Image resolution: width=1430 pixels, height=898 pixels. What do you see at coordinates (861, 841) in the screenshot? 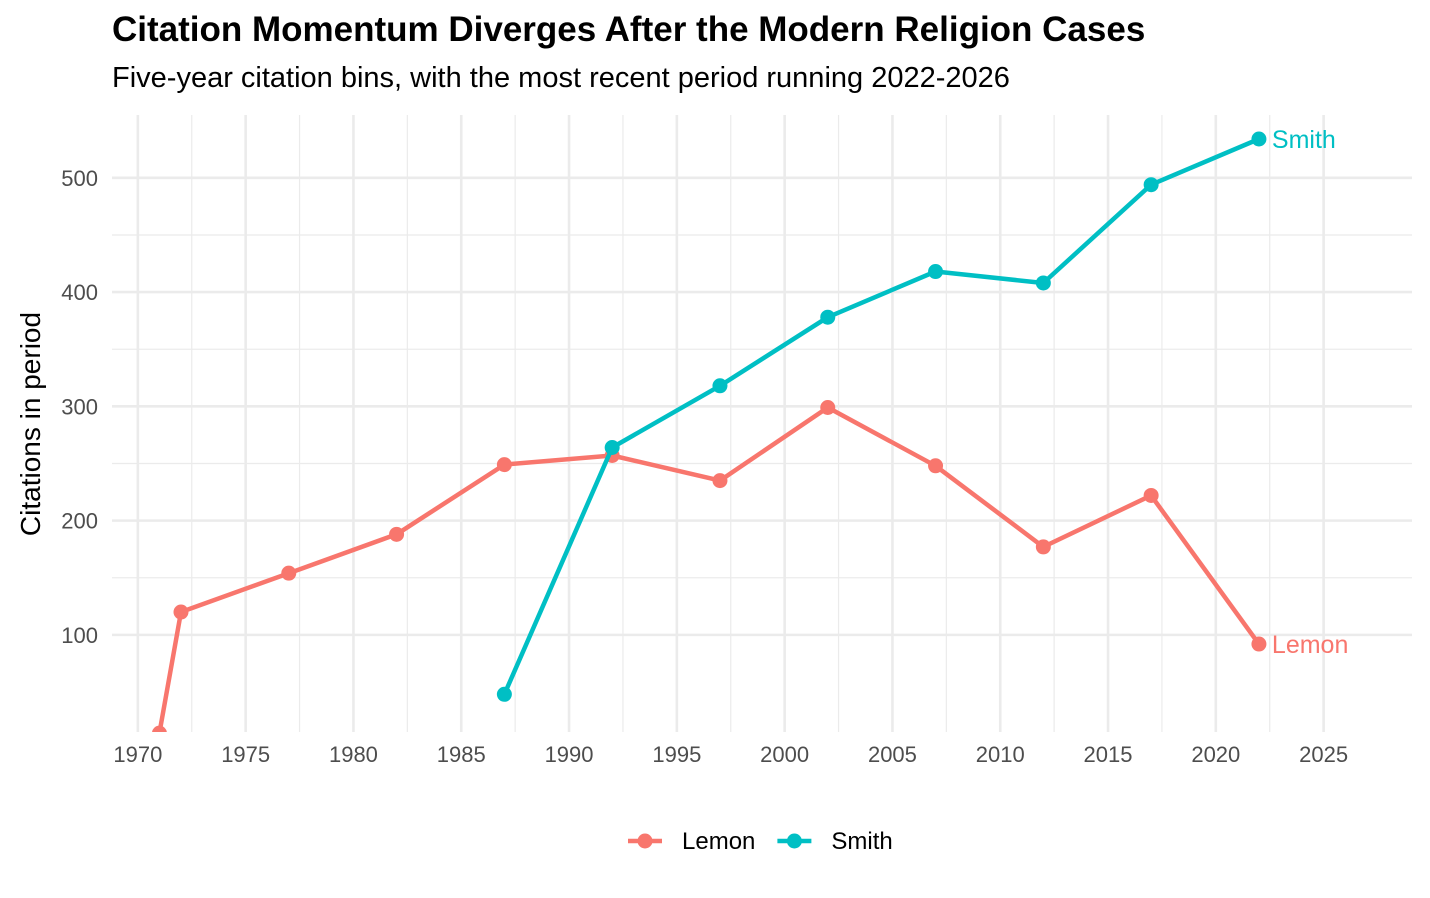
I see `legend-label: Smith` at bounding box center [861, 841].